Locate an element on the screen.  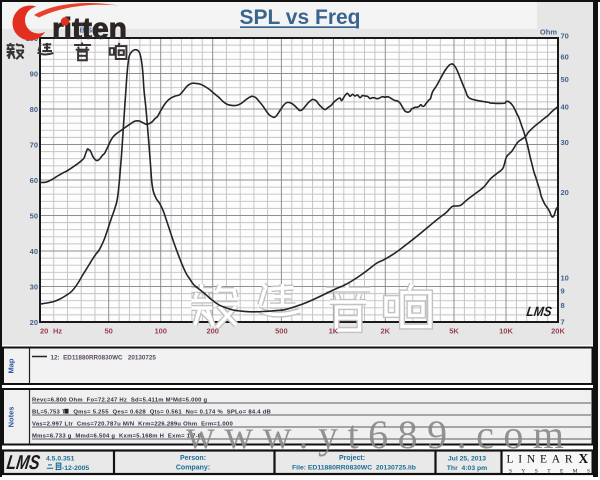
svg-text:12: ED11880RR0830WC 2013072: 12: ED11880RR0830WC 20130725 is located at coordinates (104, 358).